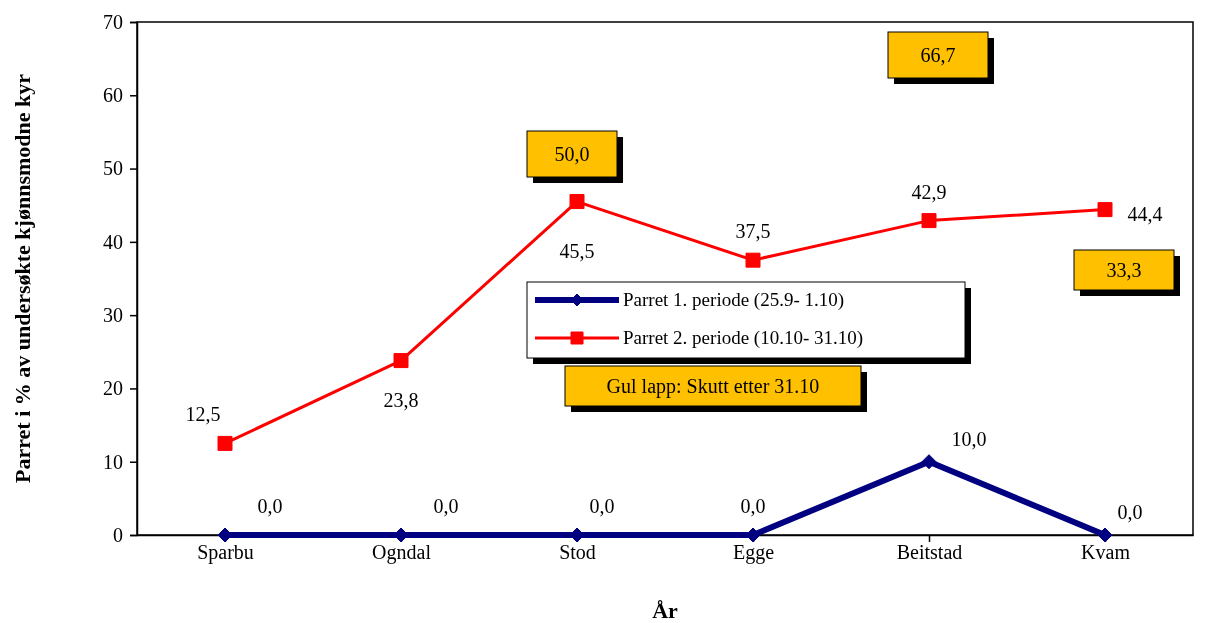 The image size is (1207, 623). What do you see at coordinates (113, 21) in the screenshot?
I see `y-tick-label: 70` at bounding box center [113, 21].